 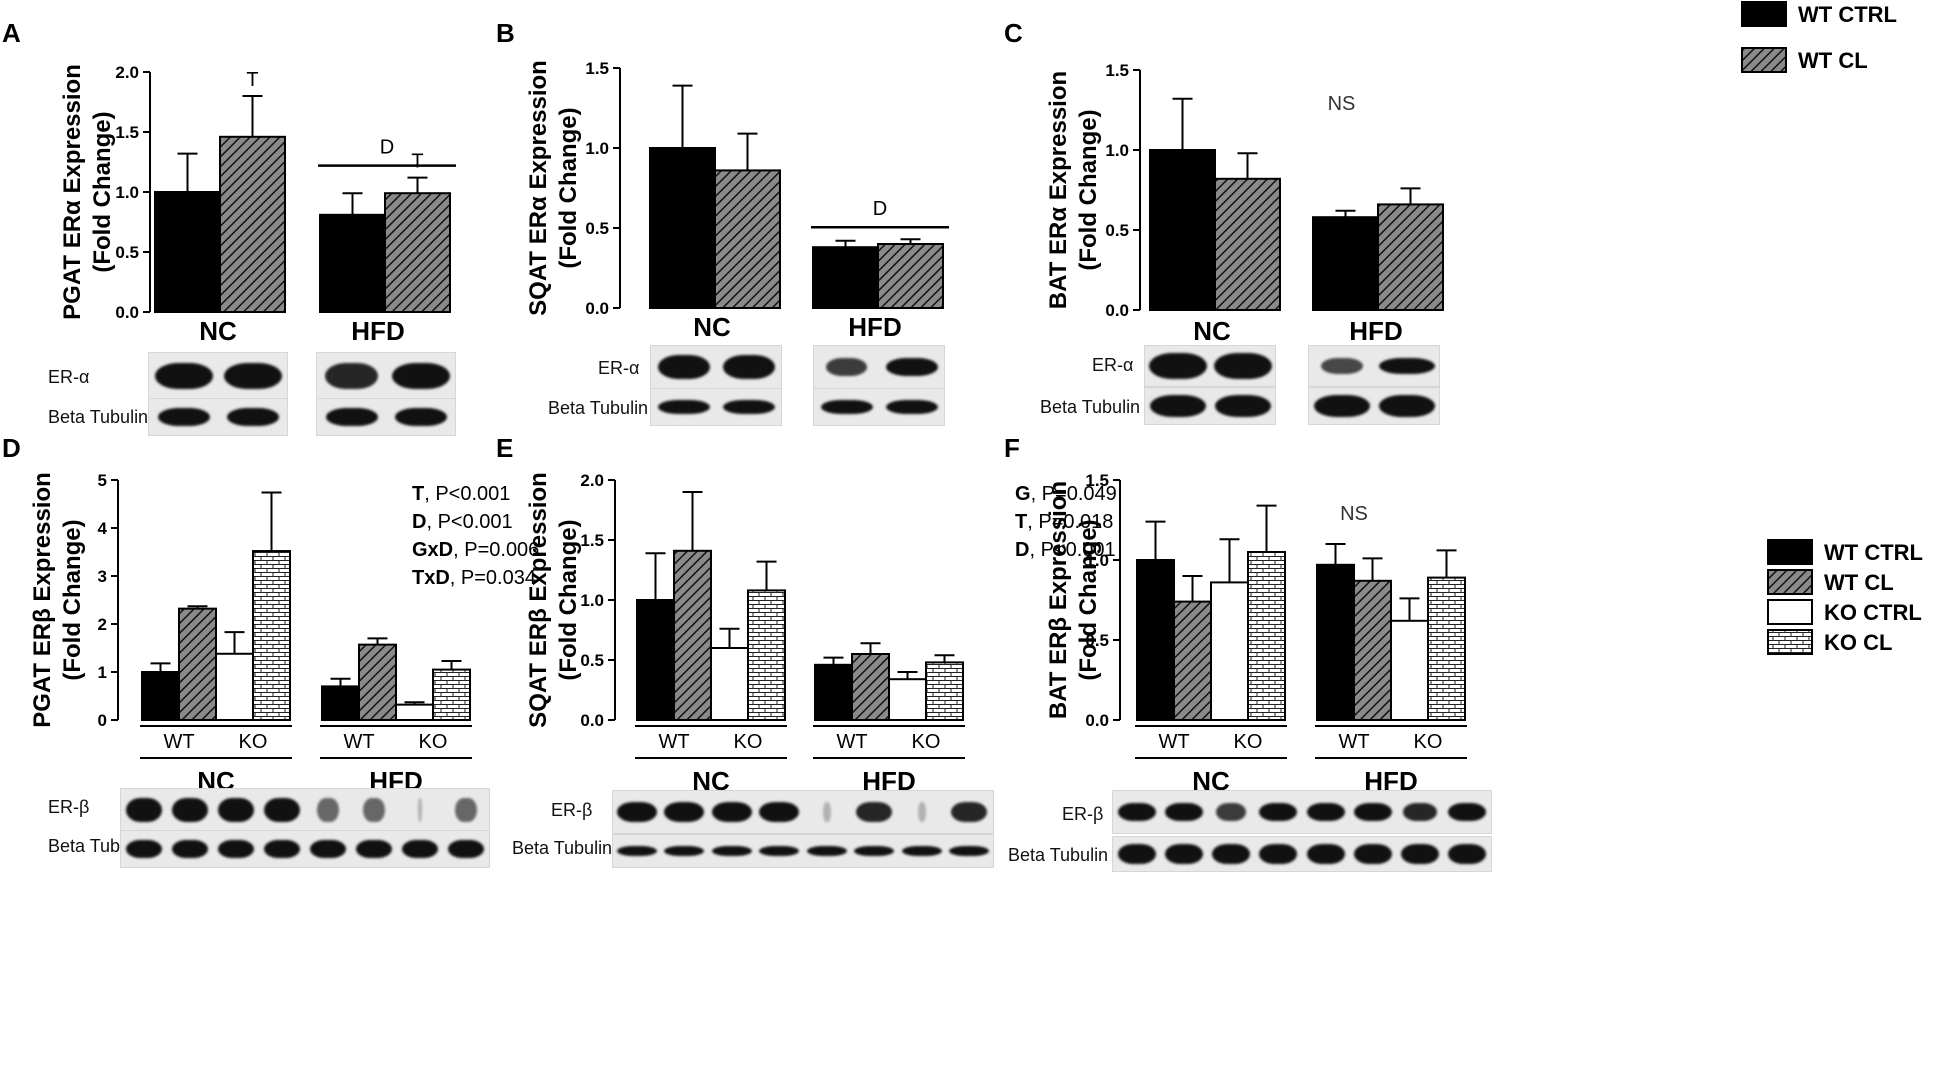 What do you see at coordinates (102, 720) in the screenshot?
I see `y-tick-label: 0` at bounding box center [102, 720].